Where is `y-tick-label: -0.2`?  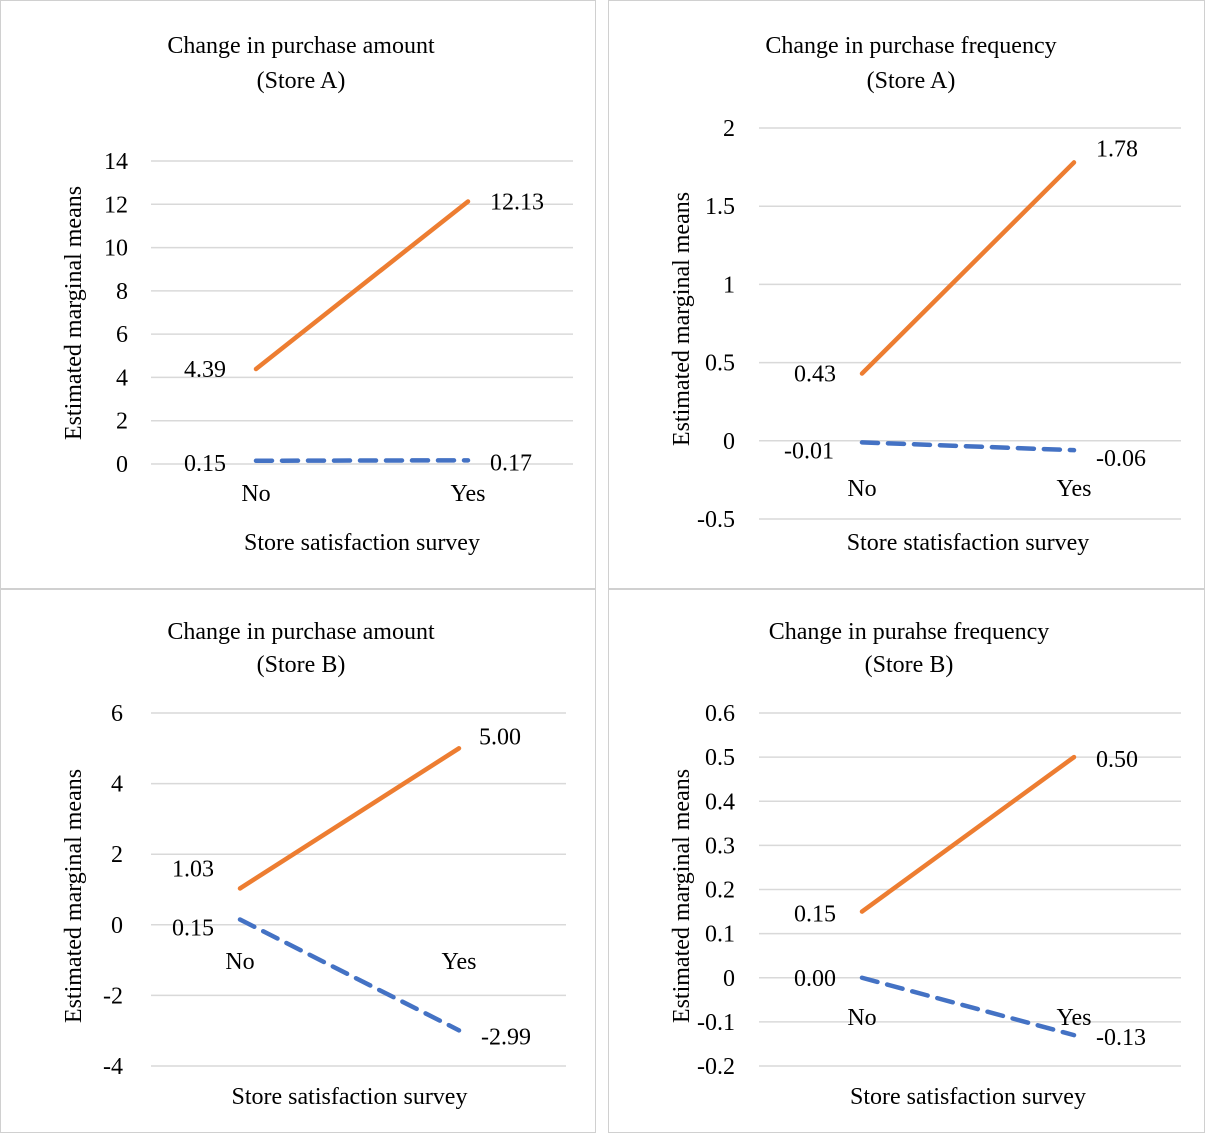 y-tick-label: -0.2 is located at coordinates (716, 1067).